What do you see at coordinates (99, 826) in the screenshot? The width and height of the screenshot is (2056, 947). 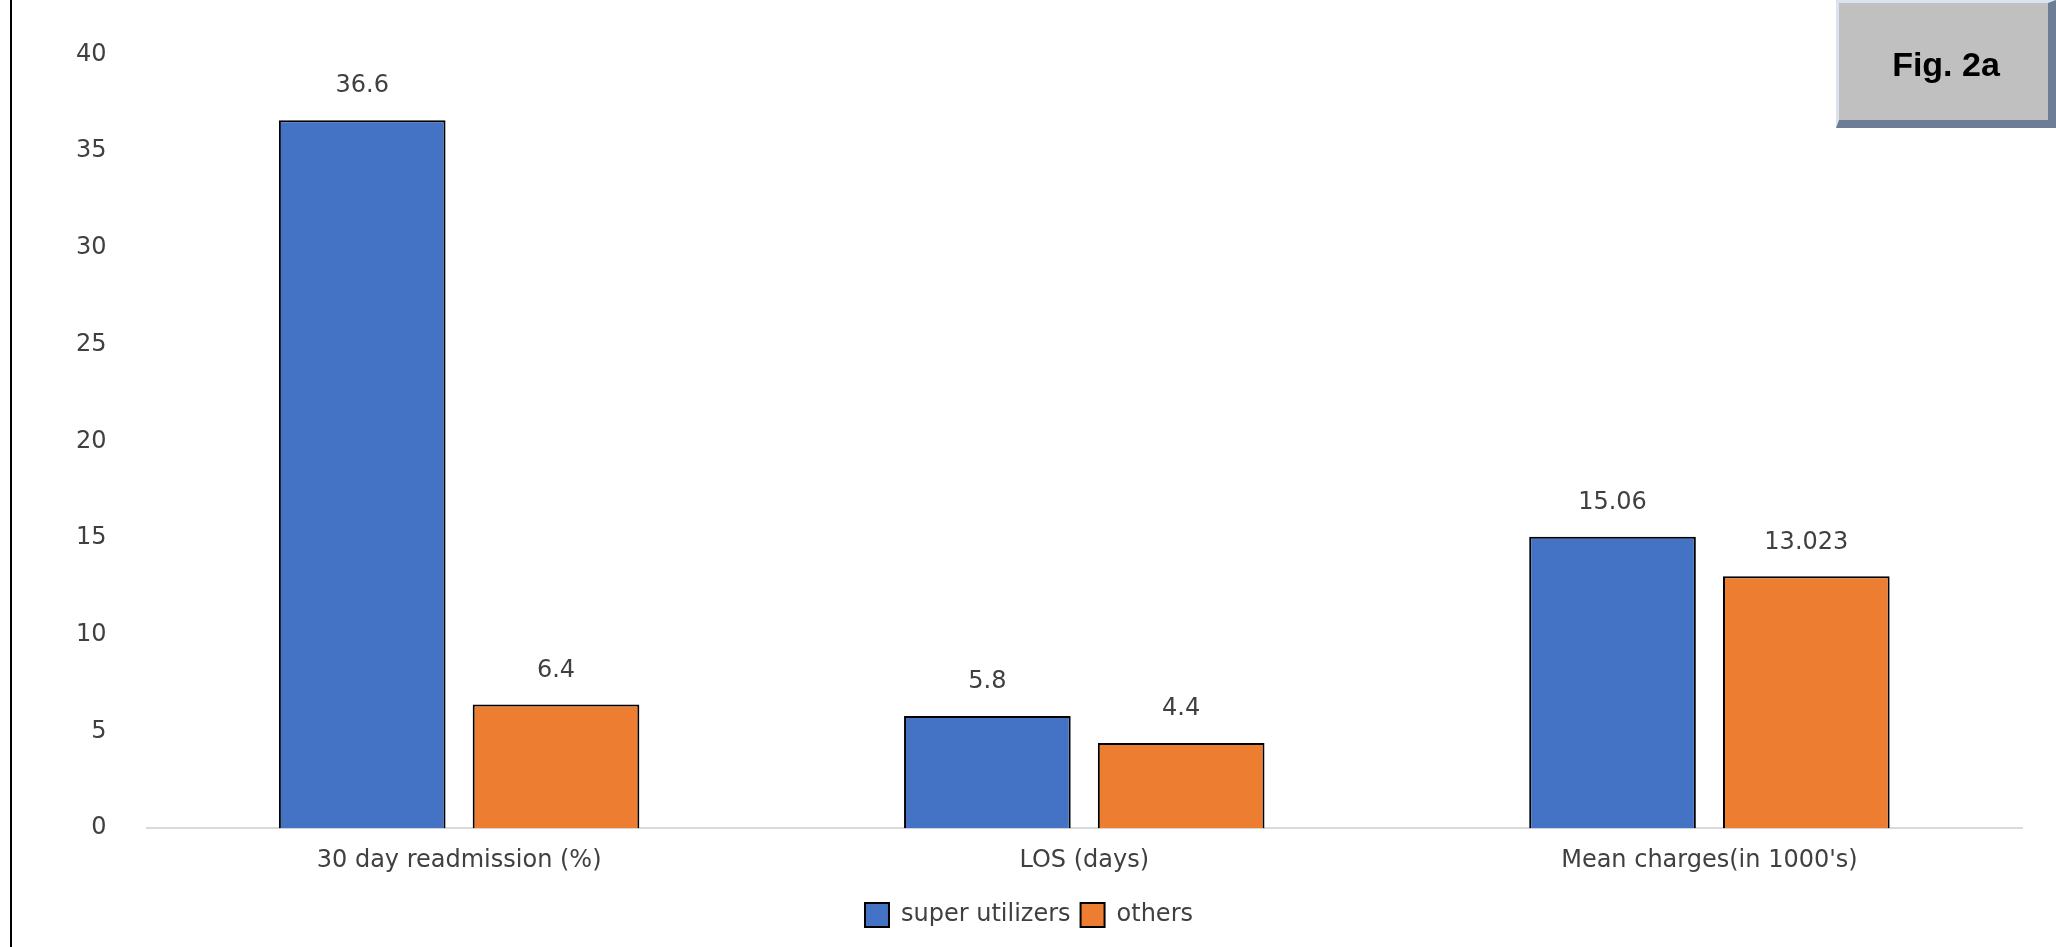 I see `y-tick-label: 0` at bounding box center [99, 826].